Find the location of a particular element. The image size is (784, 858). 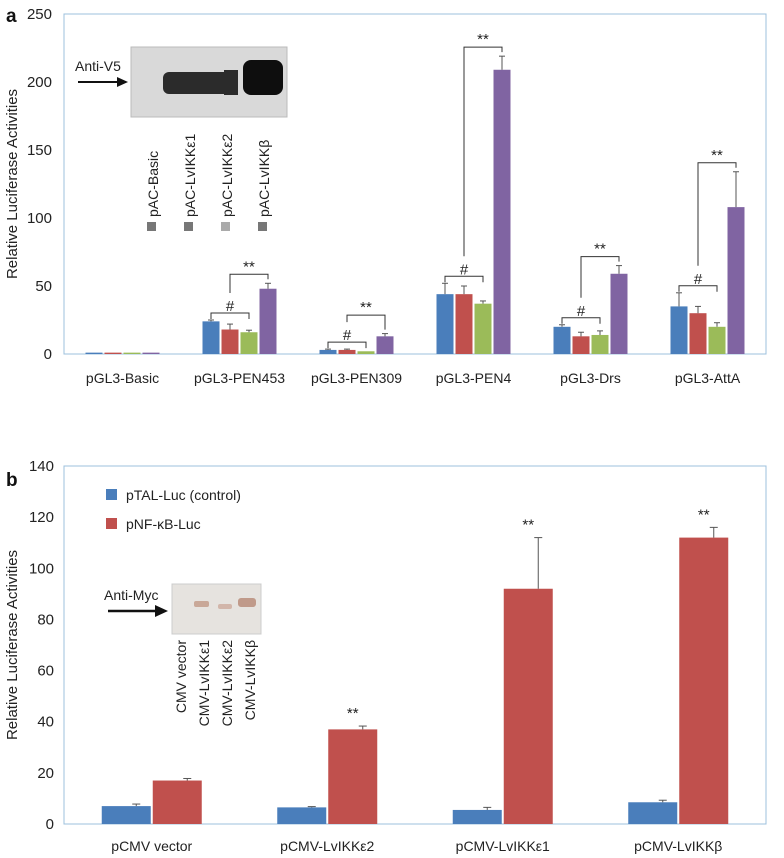

bar-pgl3-basic-pac-lvikk is located at coordinates (151, 353).